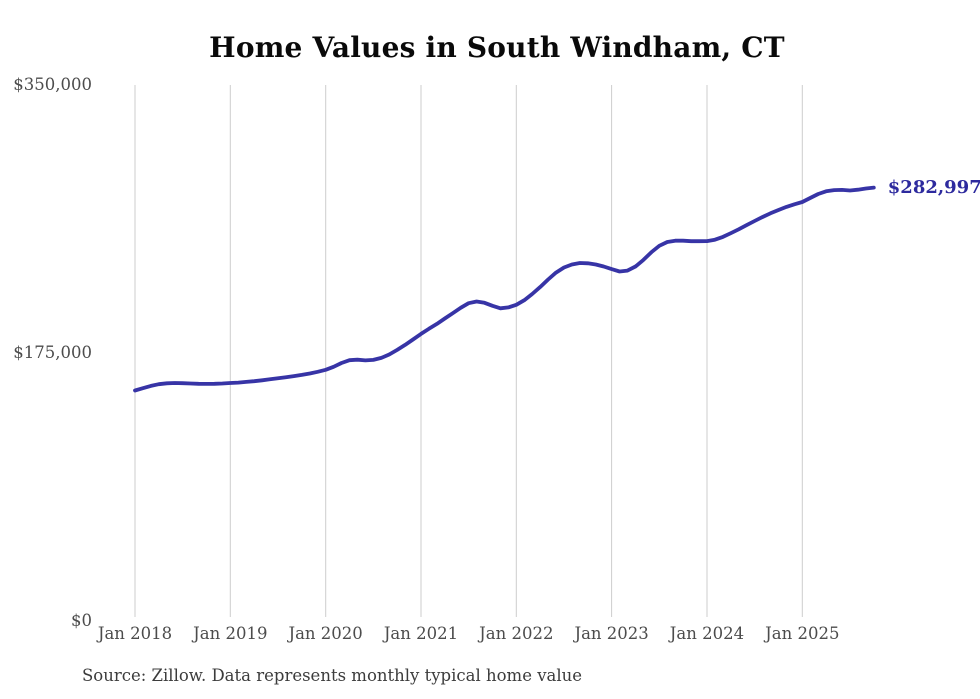 The width and height of the screenshot is (980, 699). What do you see at coordinates (421, 633) in the screenshot?
I see `x-tick-label: Jan 2021` at bounding box center [421, 633].